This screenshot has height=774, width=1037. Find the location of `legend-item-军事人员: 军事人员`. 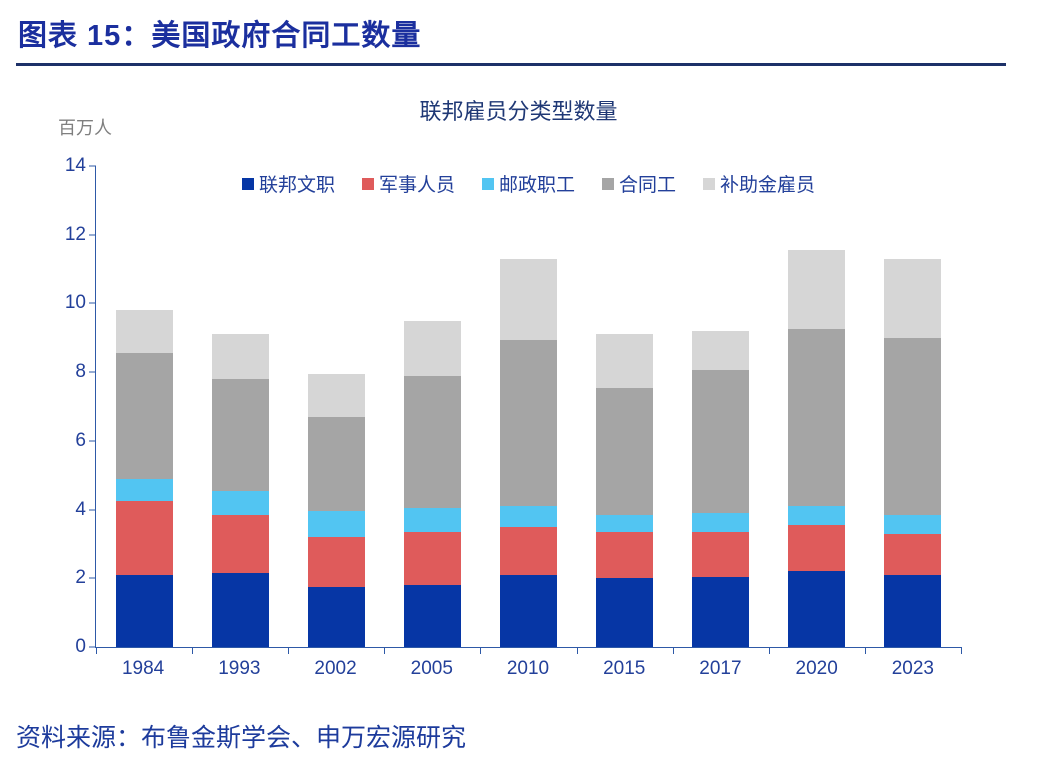

legend-item-军事人员: 军事人员 is located at coordinates (408, 183).